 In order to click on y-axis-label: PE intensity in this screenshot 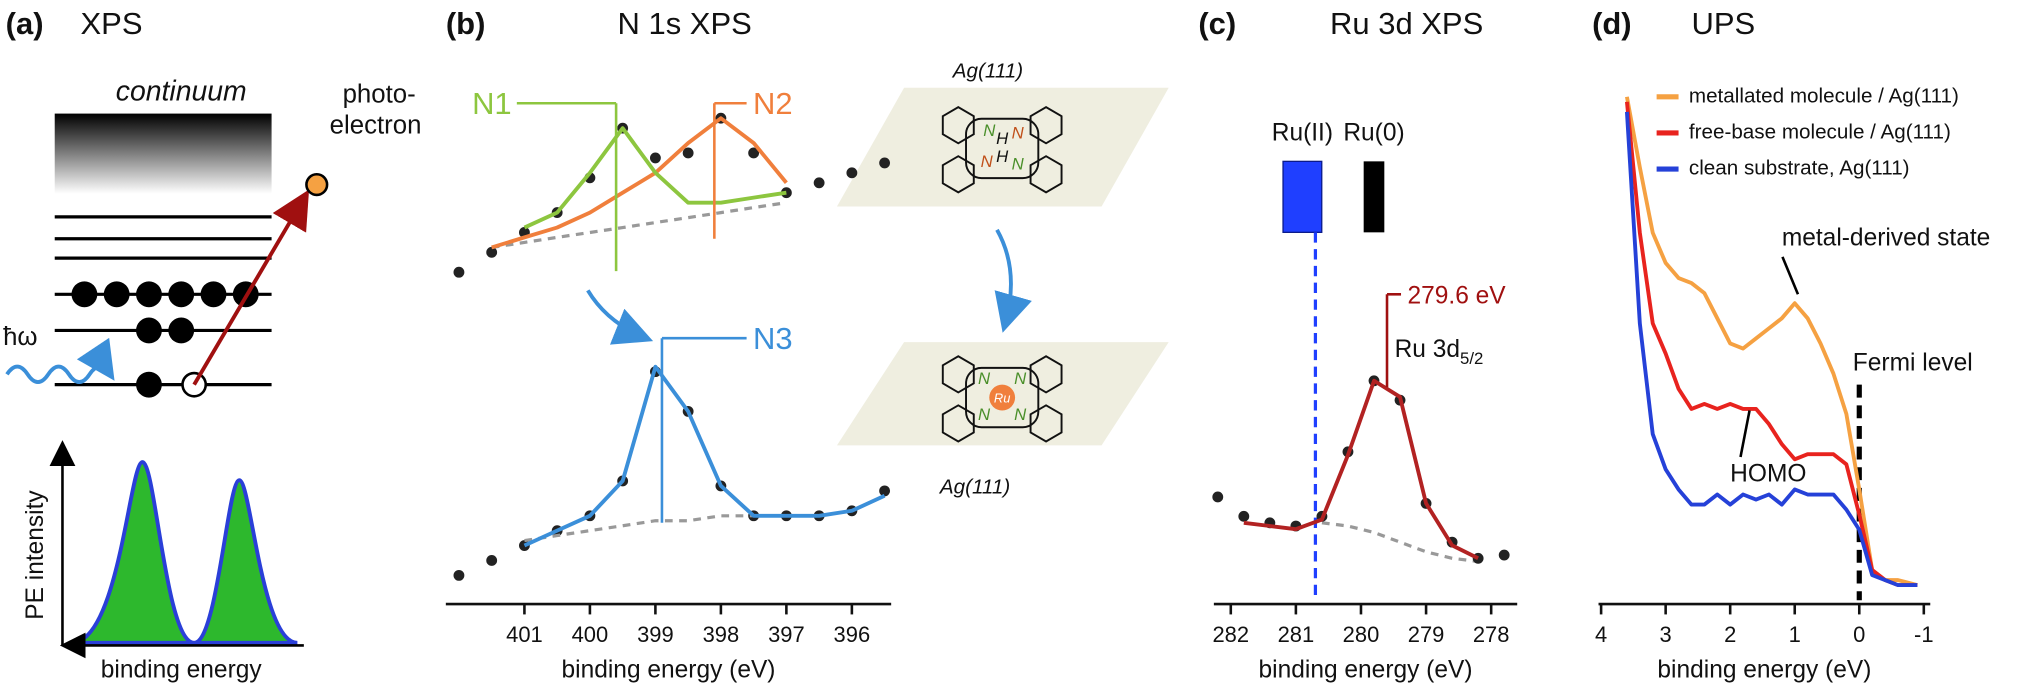, I will do `click(35, 555)`.